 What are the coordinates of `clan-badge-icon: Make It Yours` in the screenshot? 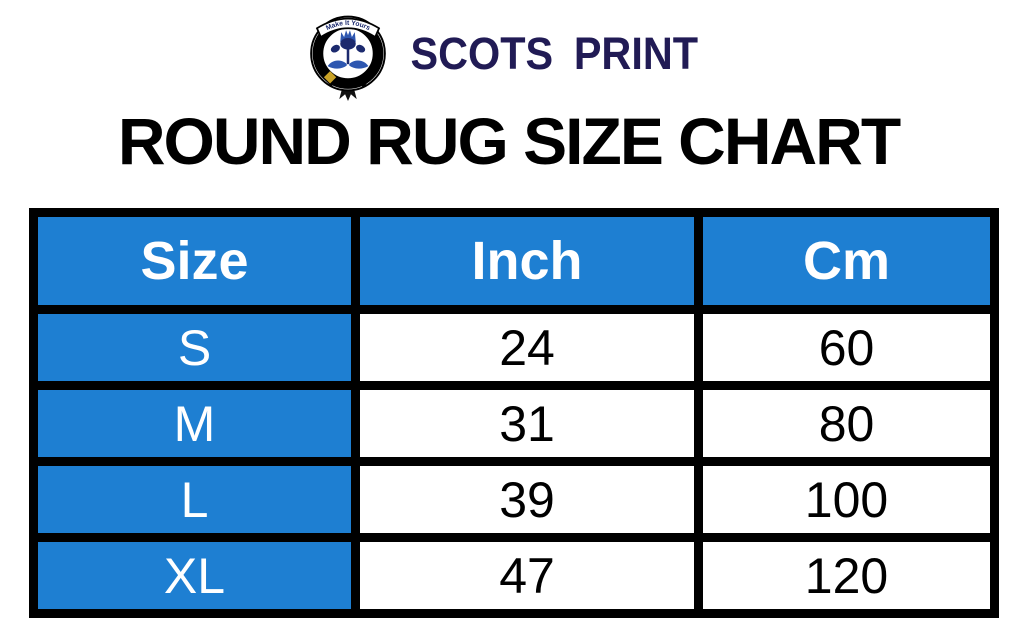 It's located at (347, 58).